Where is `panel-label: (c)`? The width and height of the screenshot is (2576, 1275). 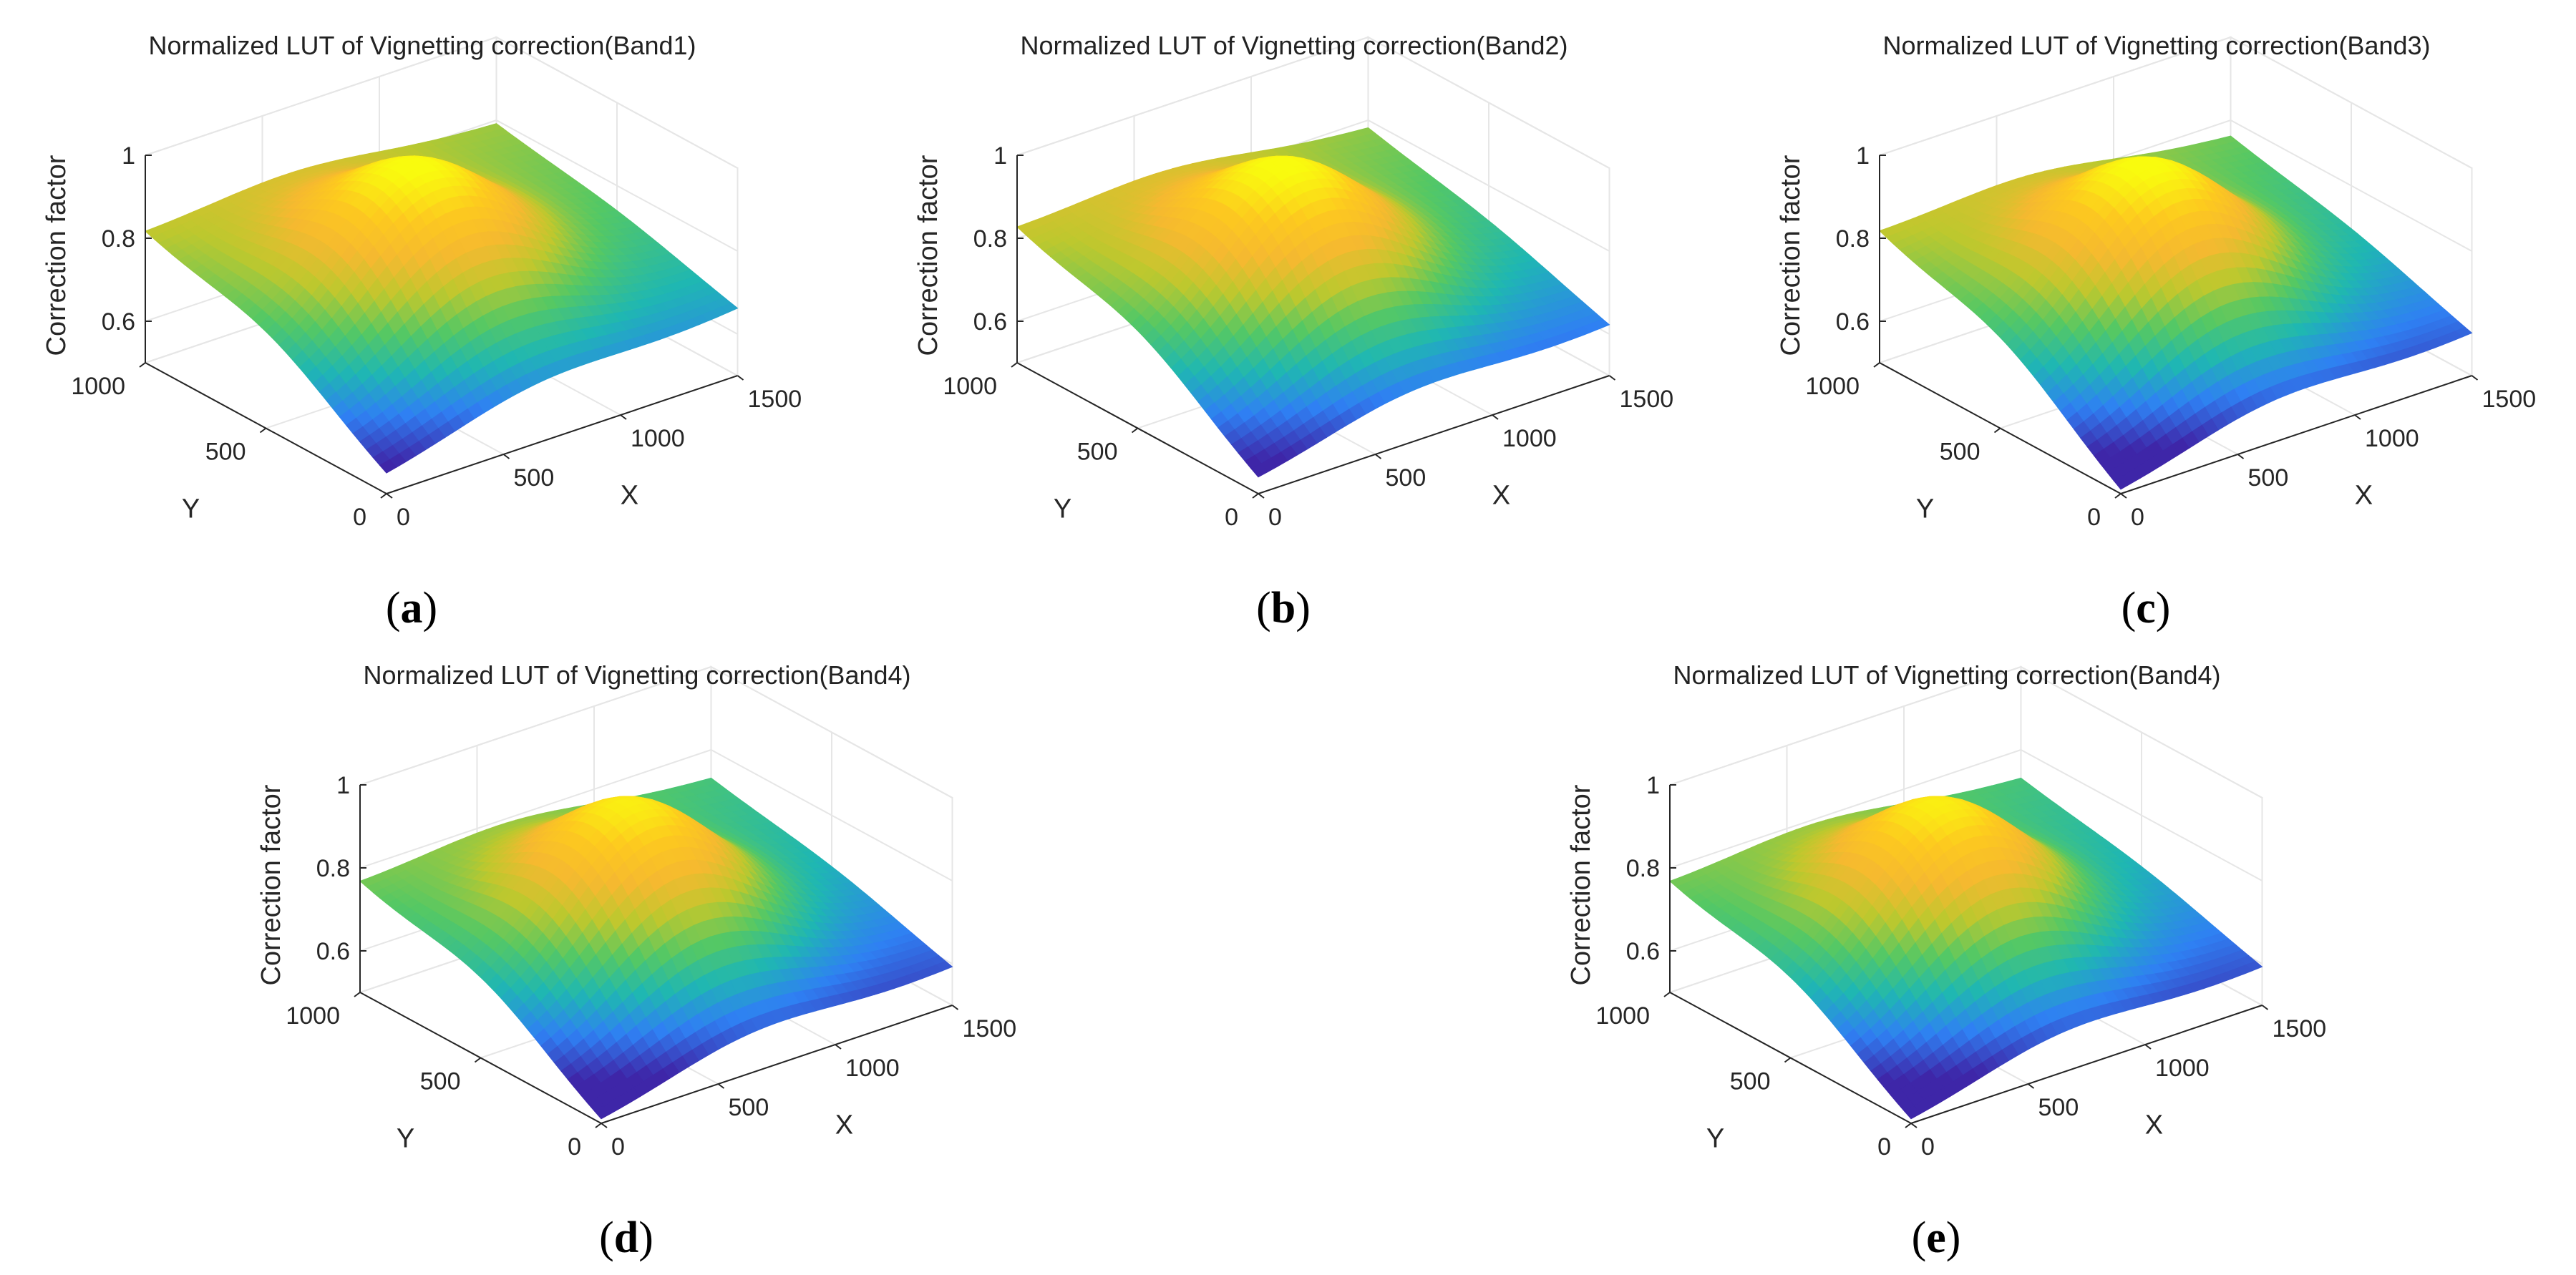 panel-label: (c) is located at coordinates (2146, 608).